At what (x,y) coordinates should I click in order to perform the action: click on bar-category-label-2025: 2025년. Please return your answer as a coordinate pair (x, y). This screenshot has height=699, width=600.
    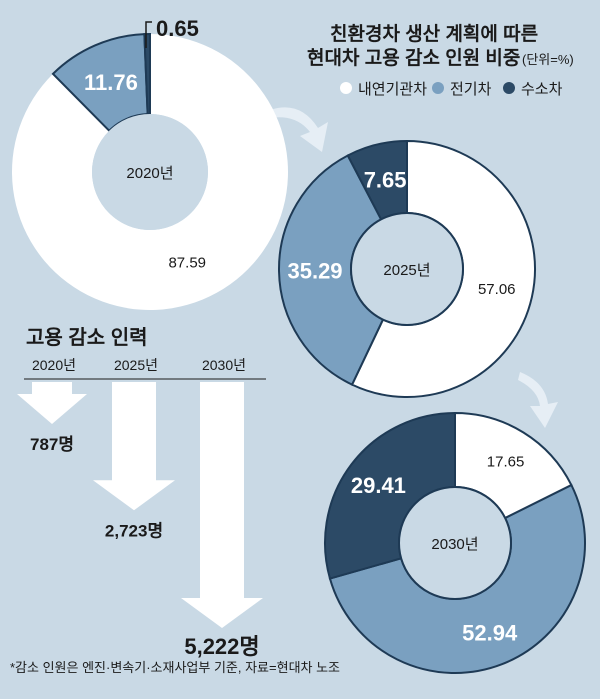
    Looking at the image, I should click on (136, 365).